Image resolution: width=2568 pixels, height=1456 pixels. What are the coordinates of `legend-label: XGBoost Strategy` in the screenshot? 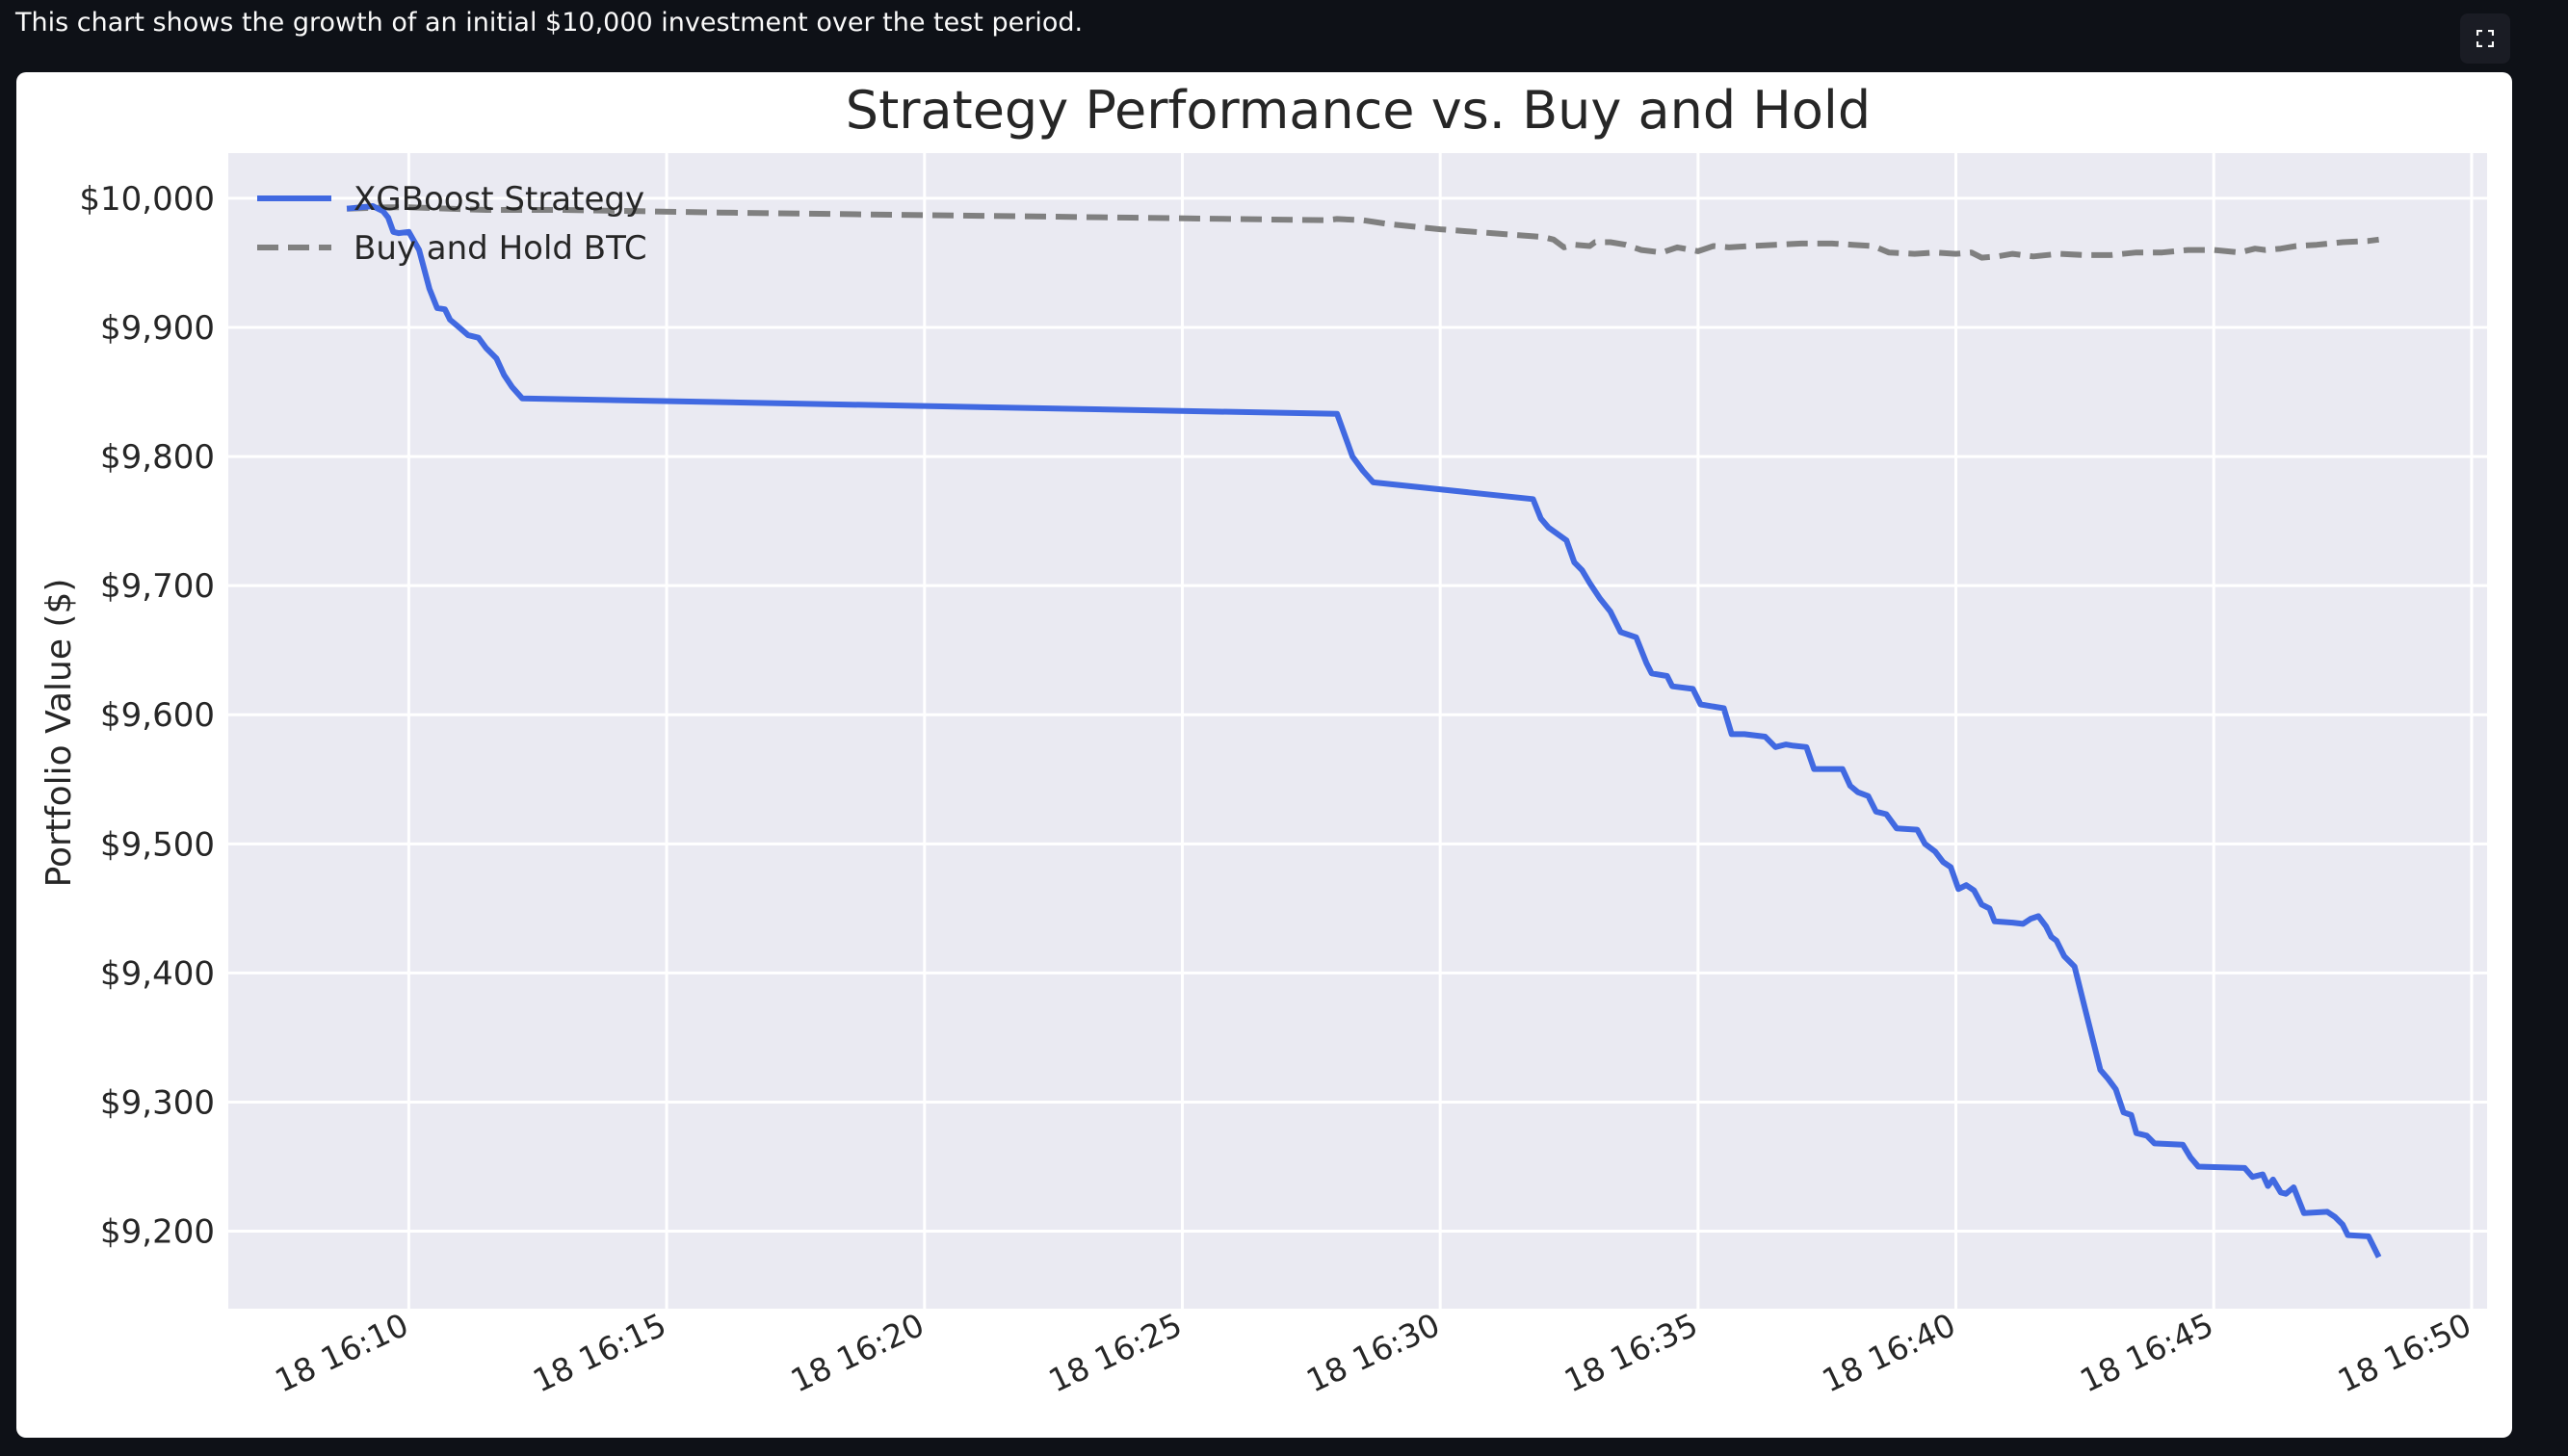 It's located at (499, 199).